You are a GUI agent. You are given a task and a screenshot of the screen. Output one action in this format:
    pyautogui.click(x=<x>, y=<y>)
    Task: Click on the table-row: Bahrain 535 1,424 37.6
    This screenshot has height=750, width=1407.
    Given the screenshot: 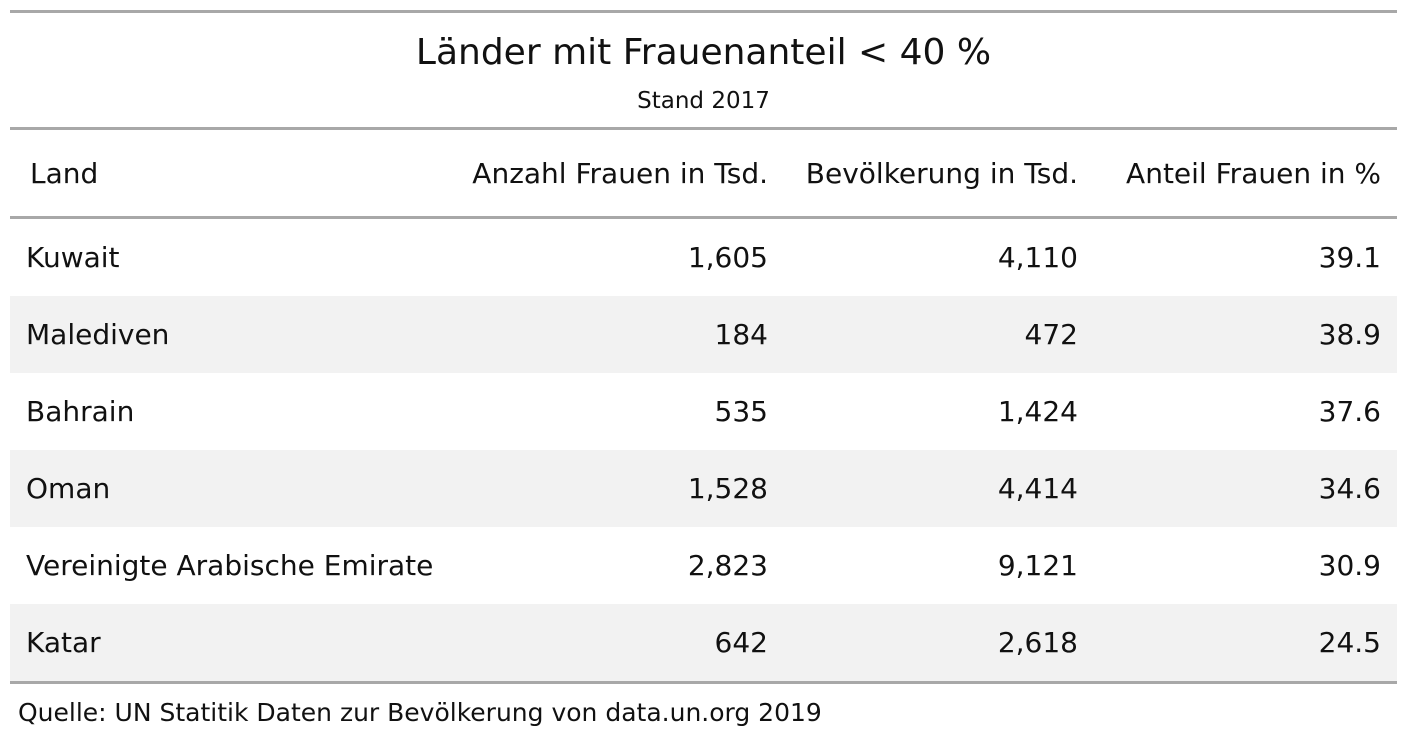 What is the action you would take?
    pyautogui.click(x=703, y=411)
    